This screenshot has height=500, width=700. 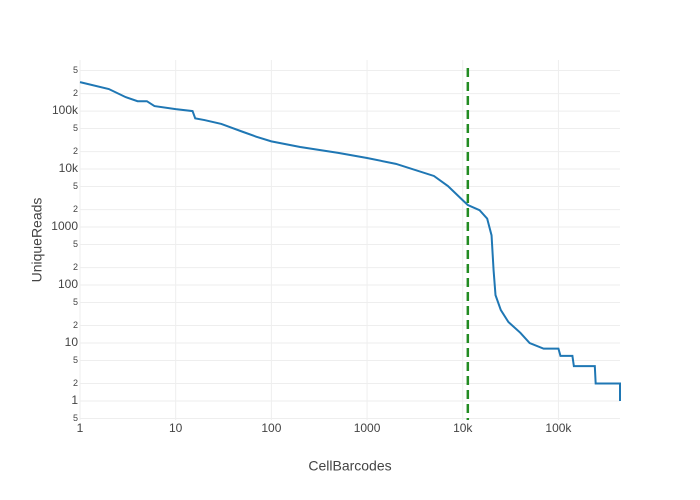 I want to click on y-tick-label: 1000, so click(x=64, y=226).